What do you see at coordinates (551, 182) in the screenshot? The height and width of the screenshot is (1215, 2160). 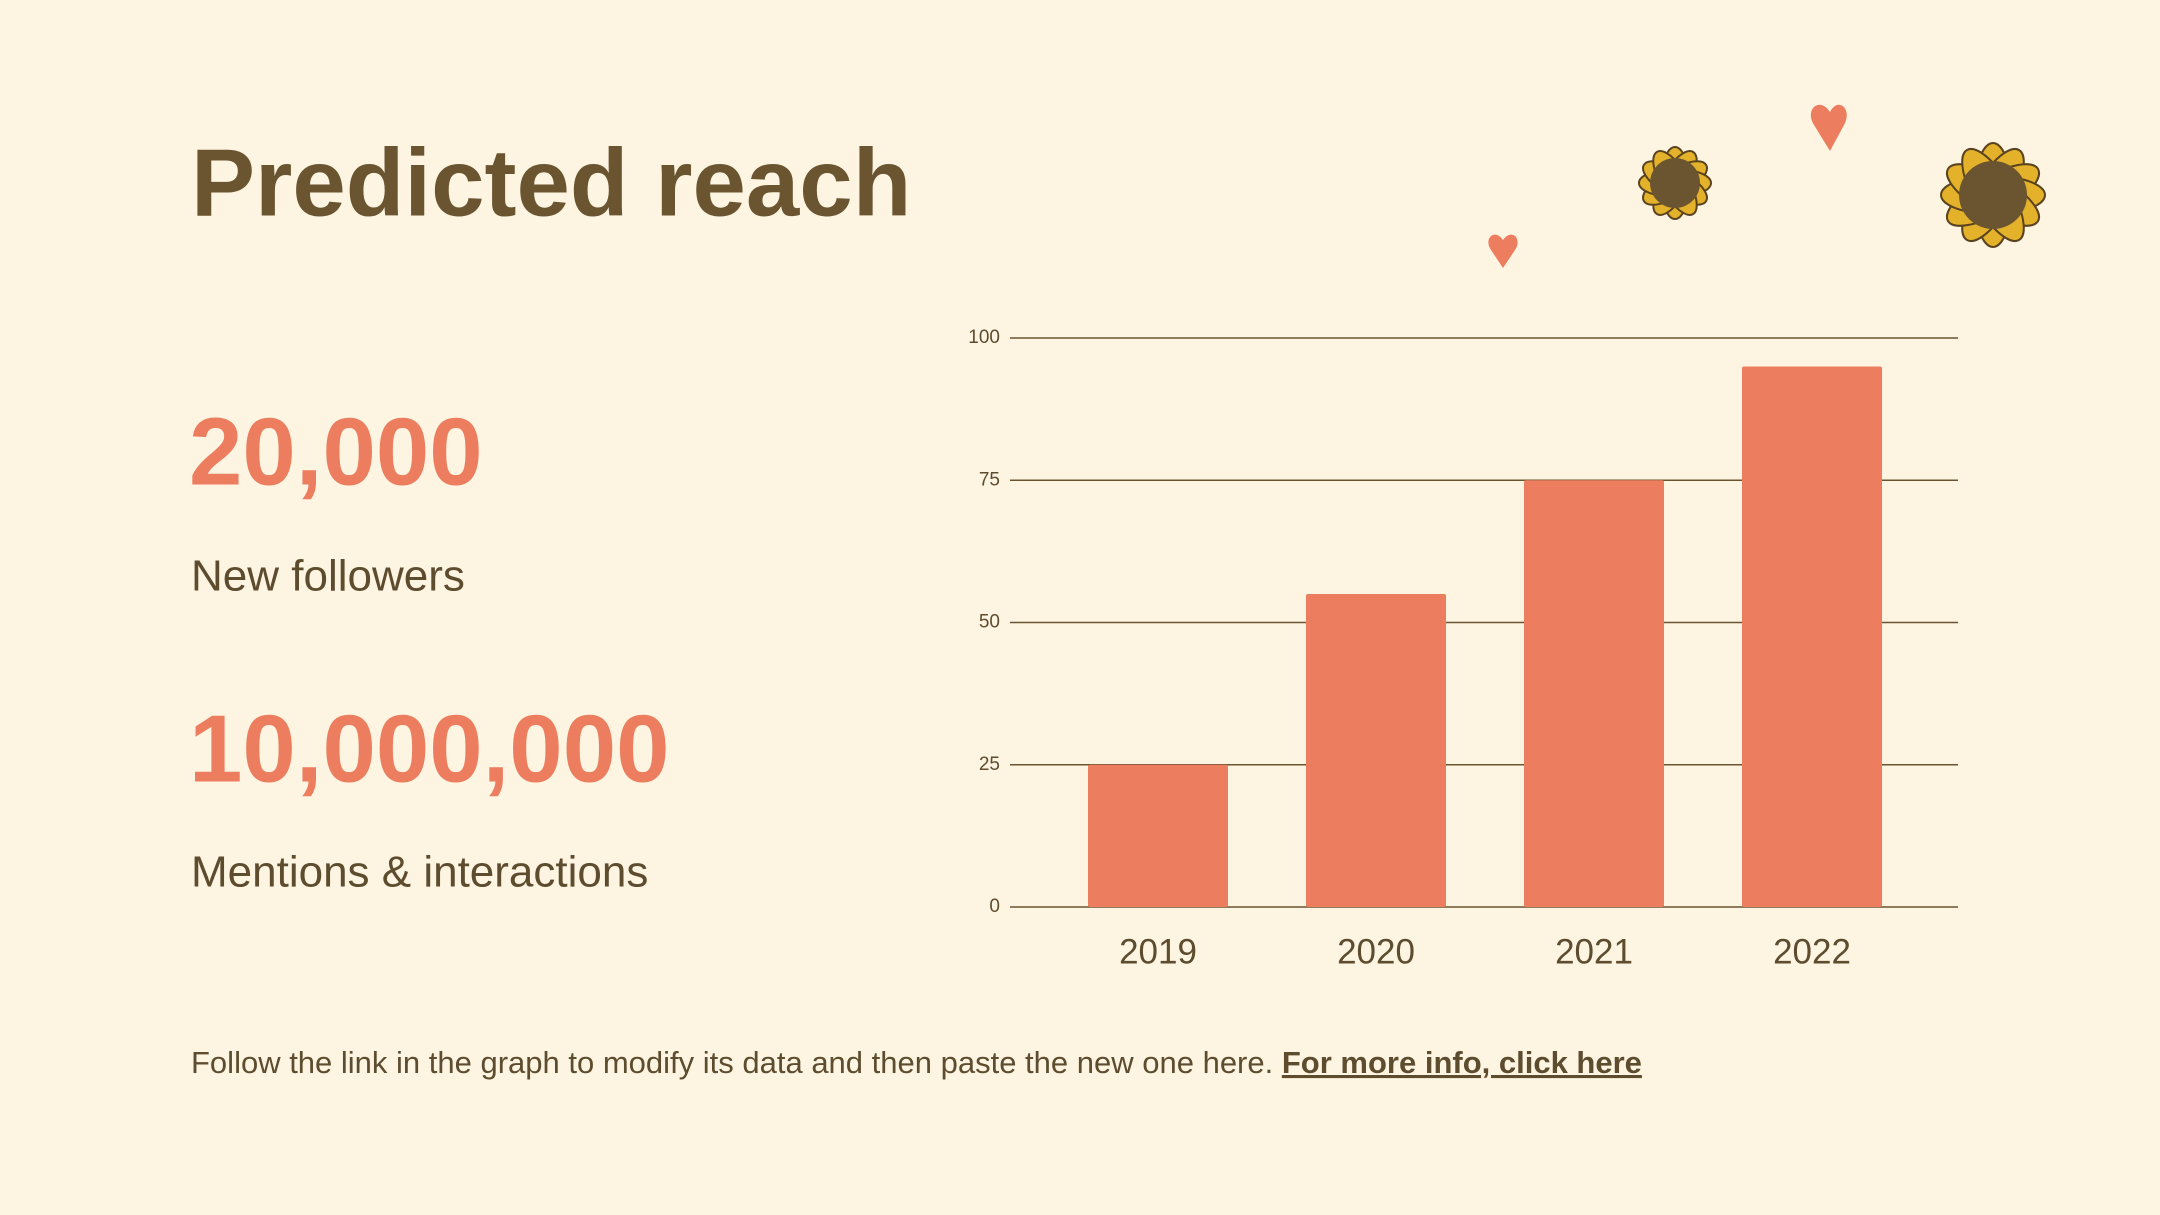 I see `title: Predicted reach` at bounding box center [551, 182].